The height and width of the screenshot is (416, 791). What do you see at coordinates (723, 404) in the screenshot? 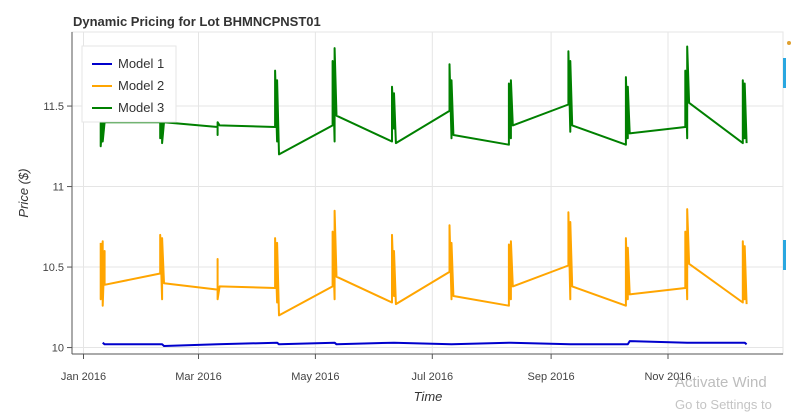
I see `activation-watermark-subtitle: Go to Settings to` at bounding box center [723, 404].